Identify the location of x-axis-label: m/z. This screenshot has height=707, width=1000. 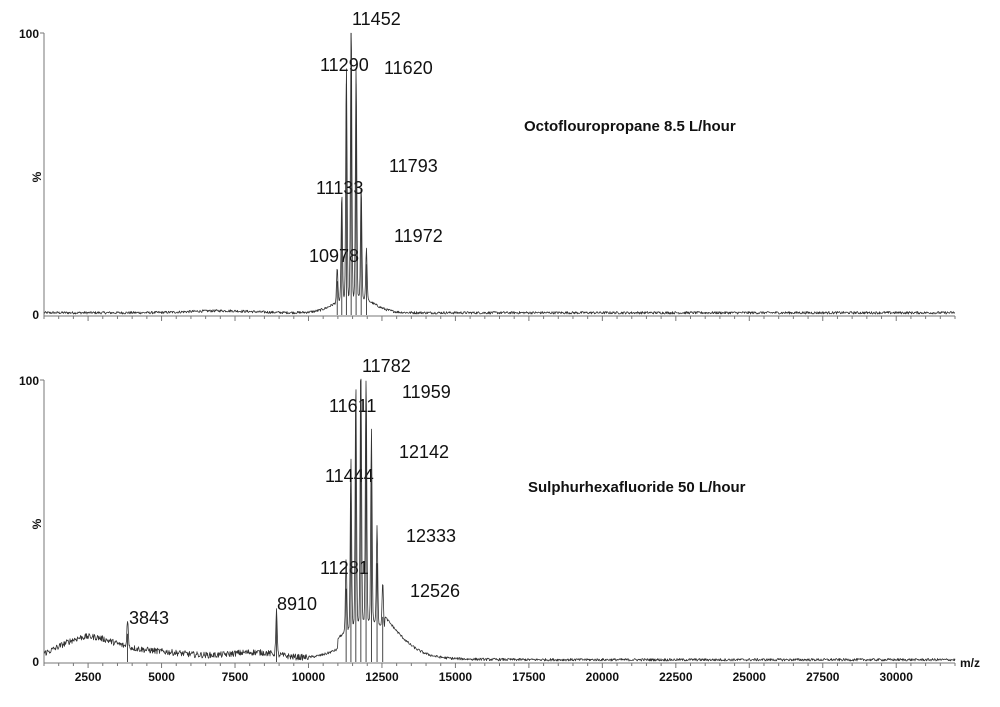
(970, 663).